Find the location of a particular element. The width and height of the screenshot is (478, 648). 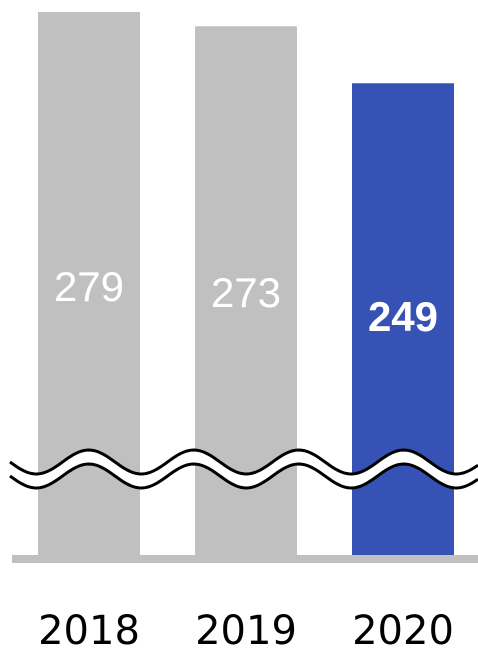

data-label-2019: 273 is located at coordinates (246, 292).